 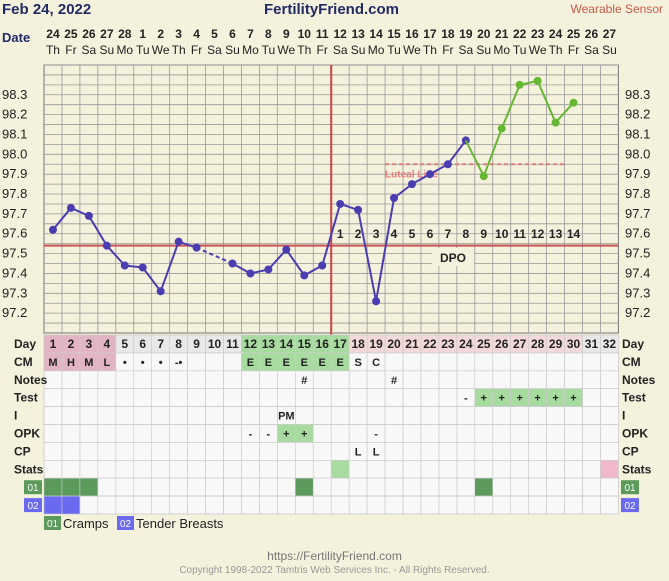 I want to click on cycle-day-label: 18, so click(x=358, y=344).